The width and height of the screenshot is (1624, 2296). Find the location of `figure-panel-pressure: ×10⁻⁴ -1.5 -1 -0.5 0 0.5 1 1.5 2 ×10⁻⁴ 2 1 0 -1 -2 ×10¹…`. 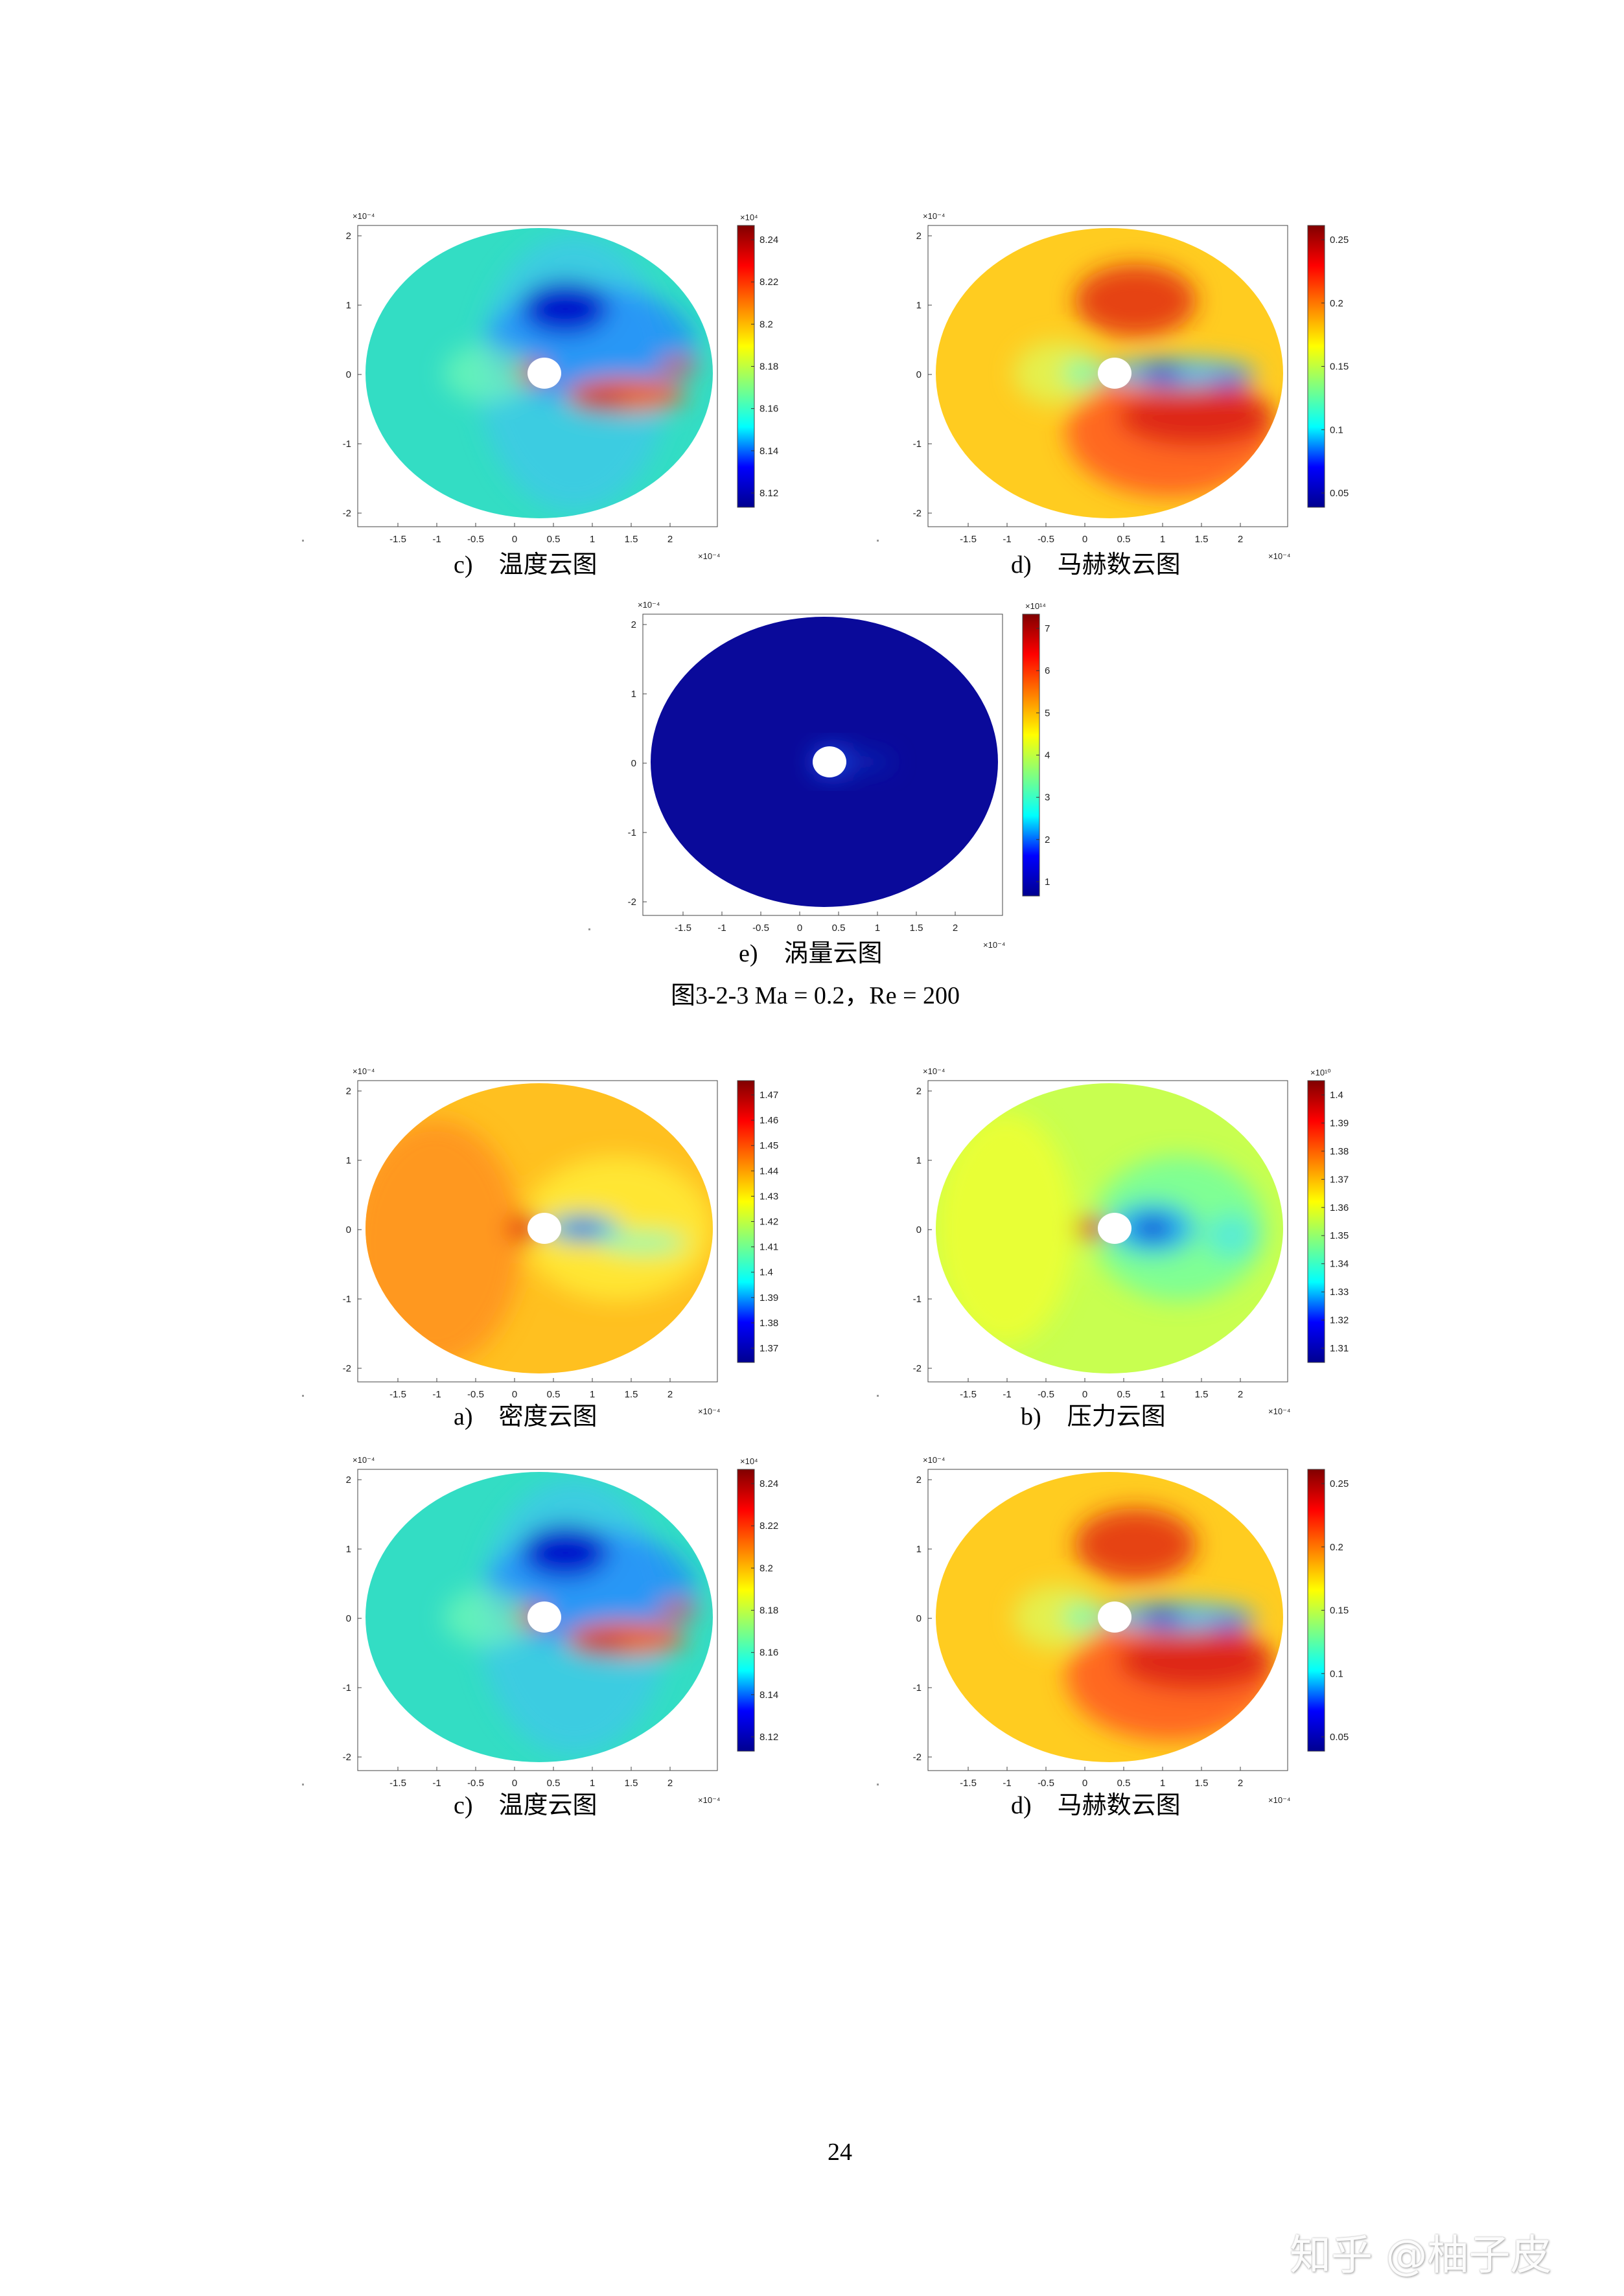

figure-panel-pressure: ×10⁻⁴ -1.5 -1 -0.5 0 0.5 1 1.5 2 ×10⁻⁴ 2 1 0 -1 -2 ×10¹… is located at coordinates (1199, 1250).